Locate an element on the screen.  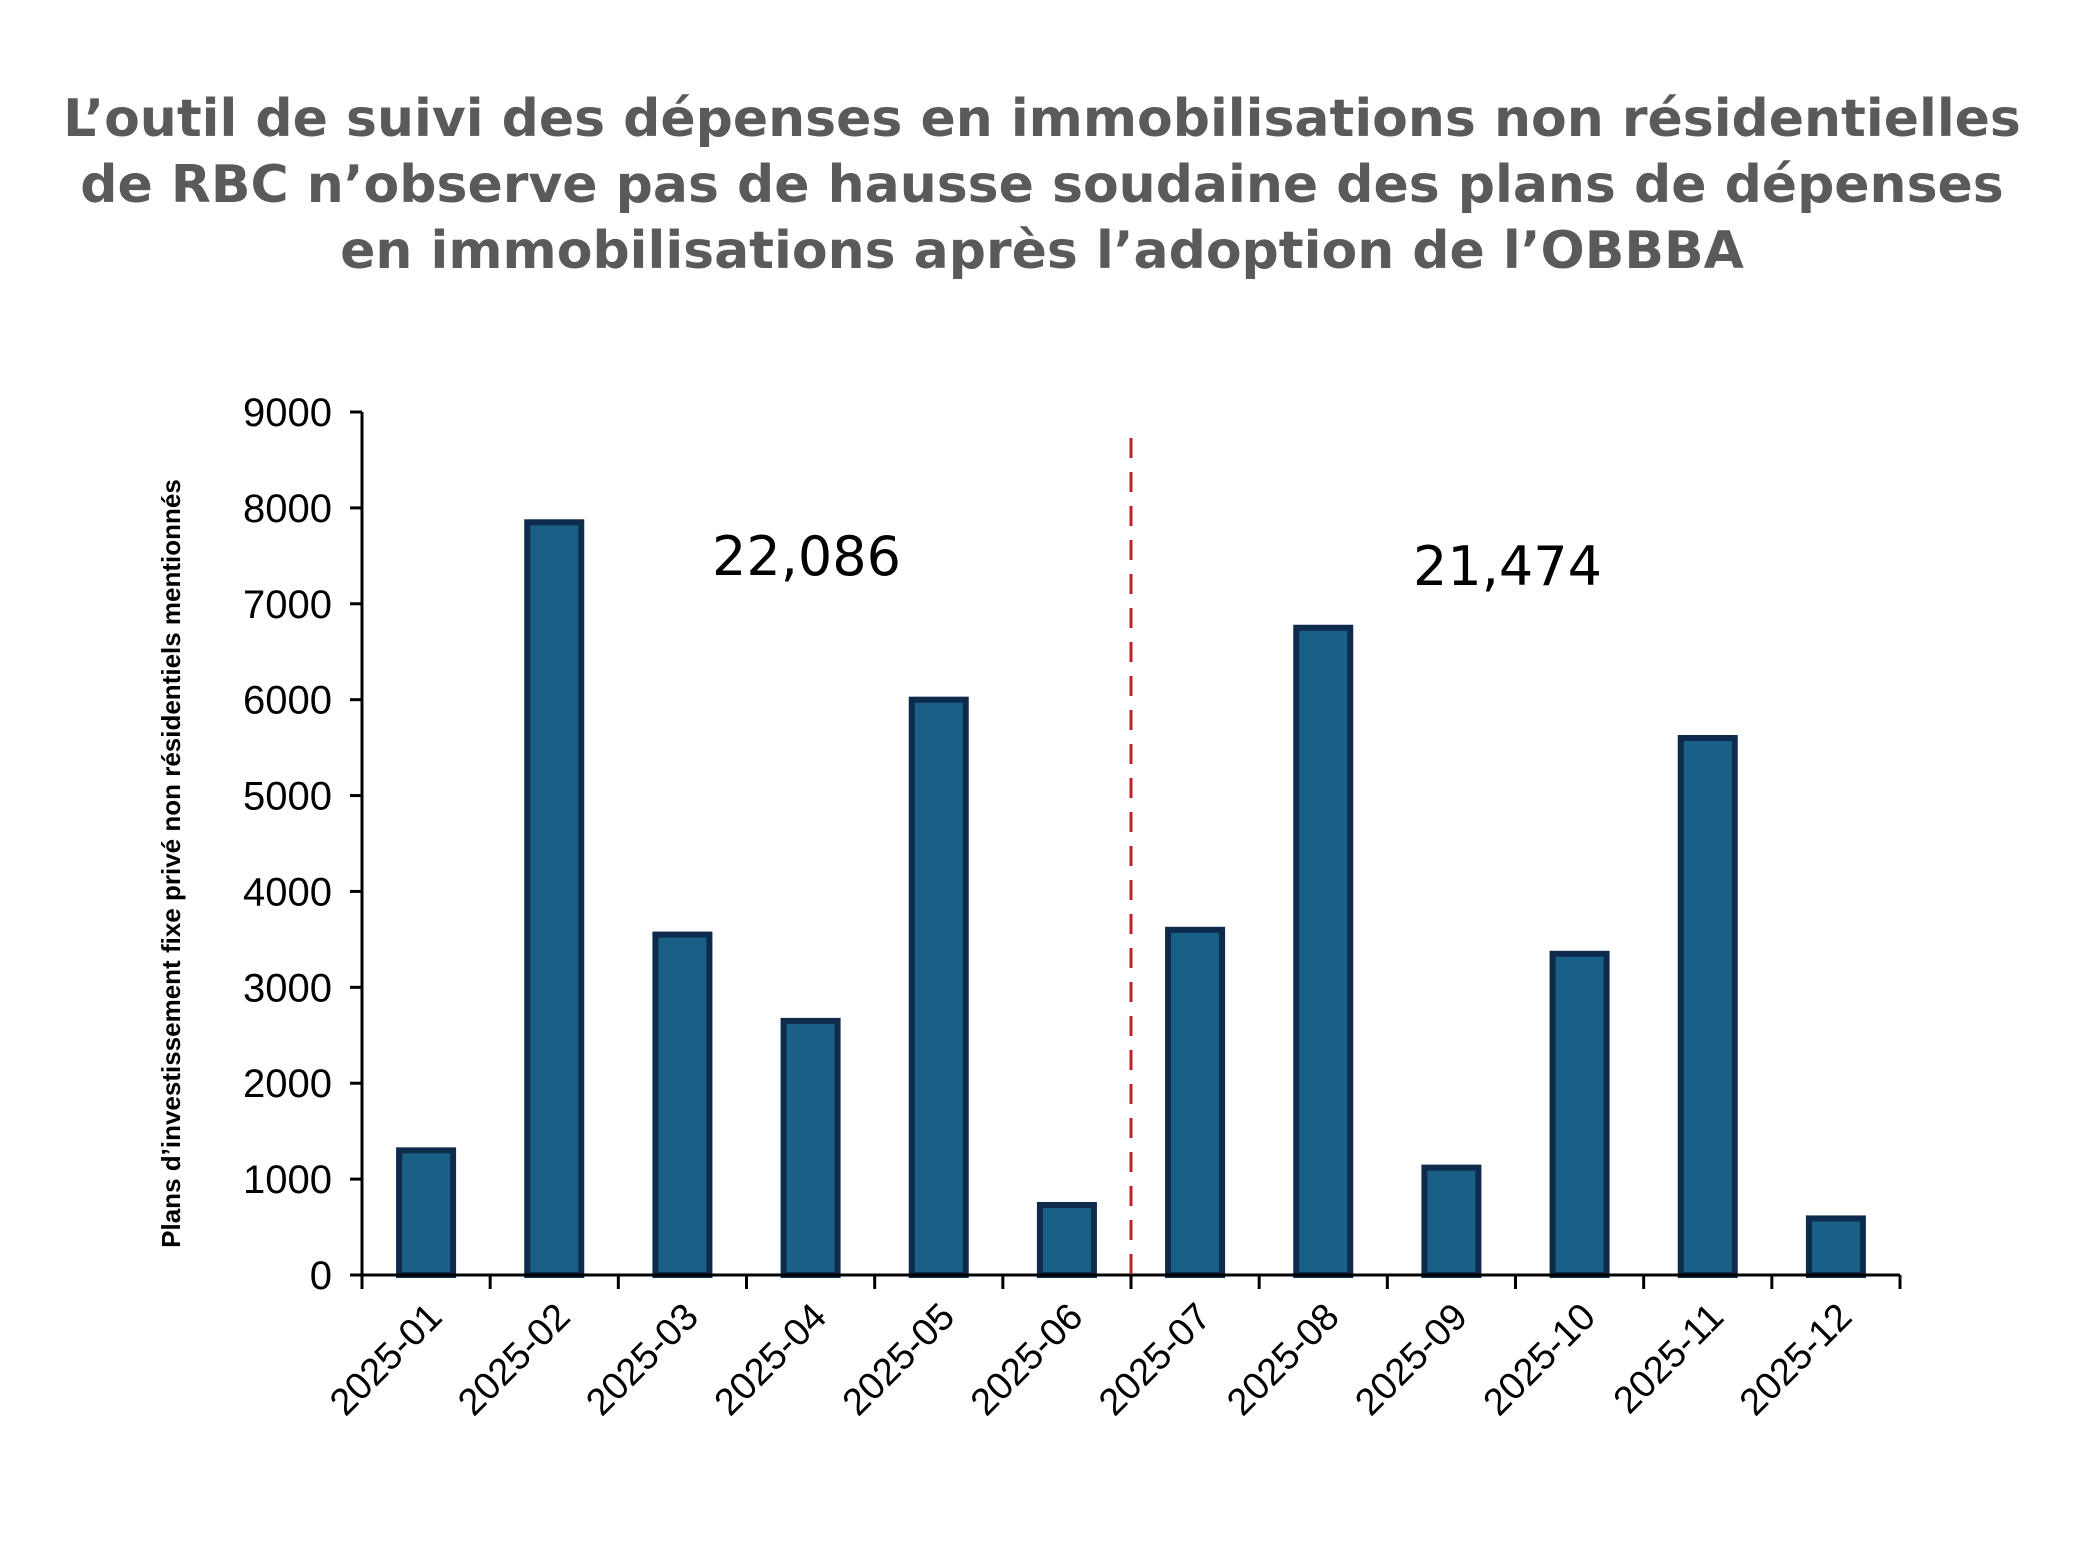
y-tick-label: 4000 is located at coordinates (287, 892).